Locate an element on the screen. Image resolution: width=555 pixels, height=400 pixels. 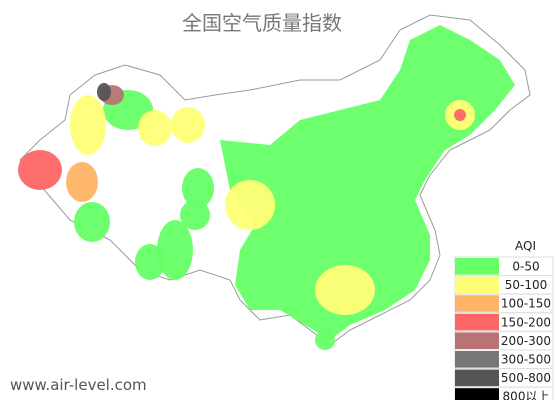
legend-label: 200-300 is located at coordinates (526, 341).